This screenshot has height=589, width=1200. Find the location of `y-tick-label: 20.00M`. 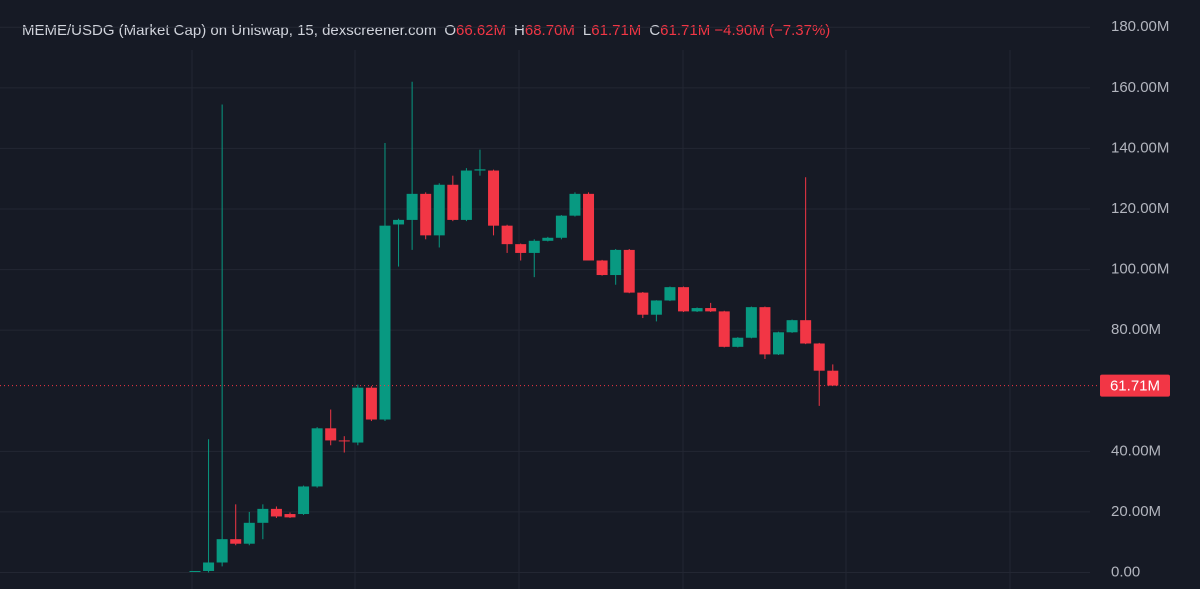

y-tick-label: 20.00M is located at coordinates (1136, 511).